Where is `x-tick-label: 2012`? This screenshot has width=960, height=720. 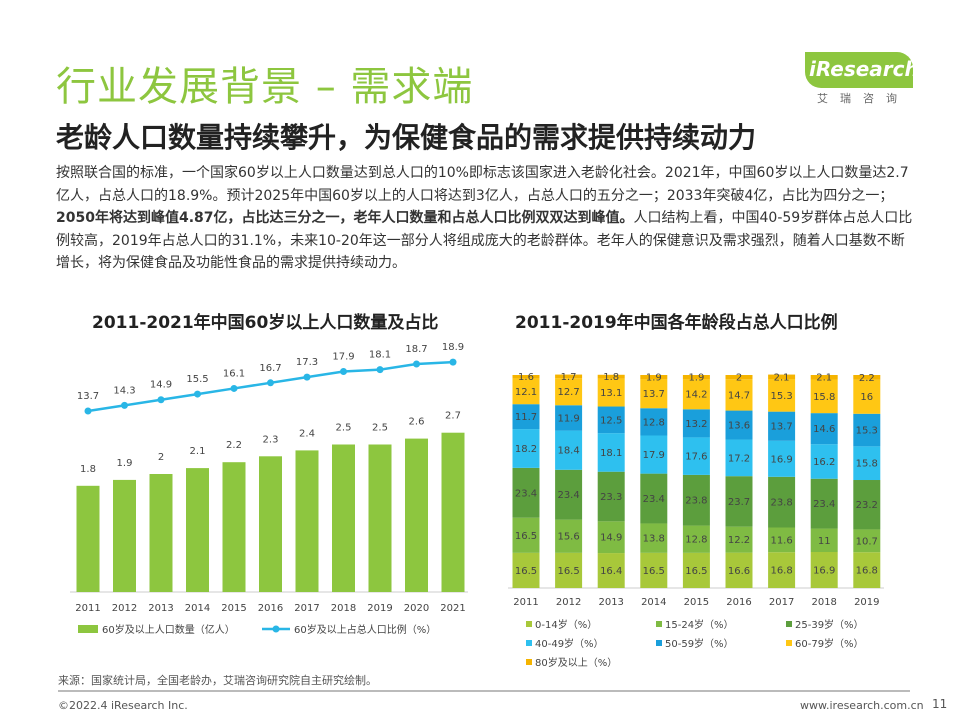
x-tick-label: 2012 is located at coordinates (568, 602).